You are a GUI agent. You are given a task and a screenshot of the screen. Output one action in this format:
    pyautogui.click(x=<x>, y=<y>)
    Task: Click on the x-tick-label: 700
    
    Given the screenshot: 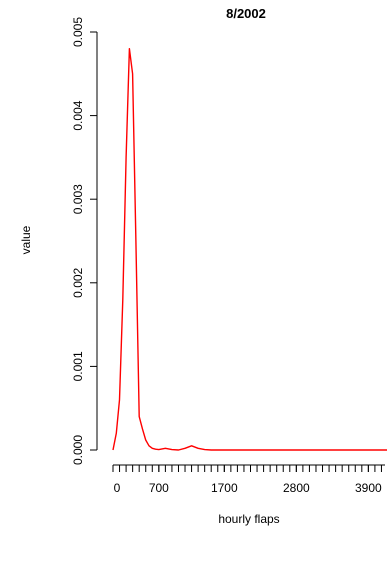 What is the action you would take?
    pyautogui.click(x=159, y=488)
    